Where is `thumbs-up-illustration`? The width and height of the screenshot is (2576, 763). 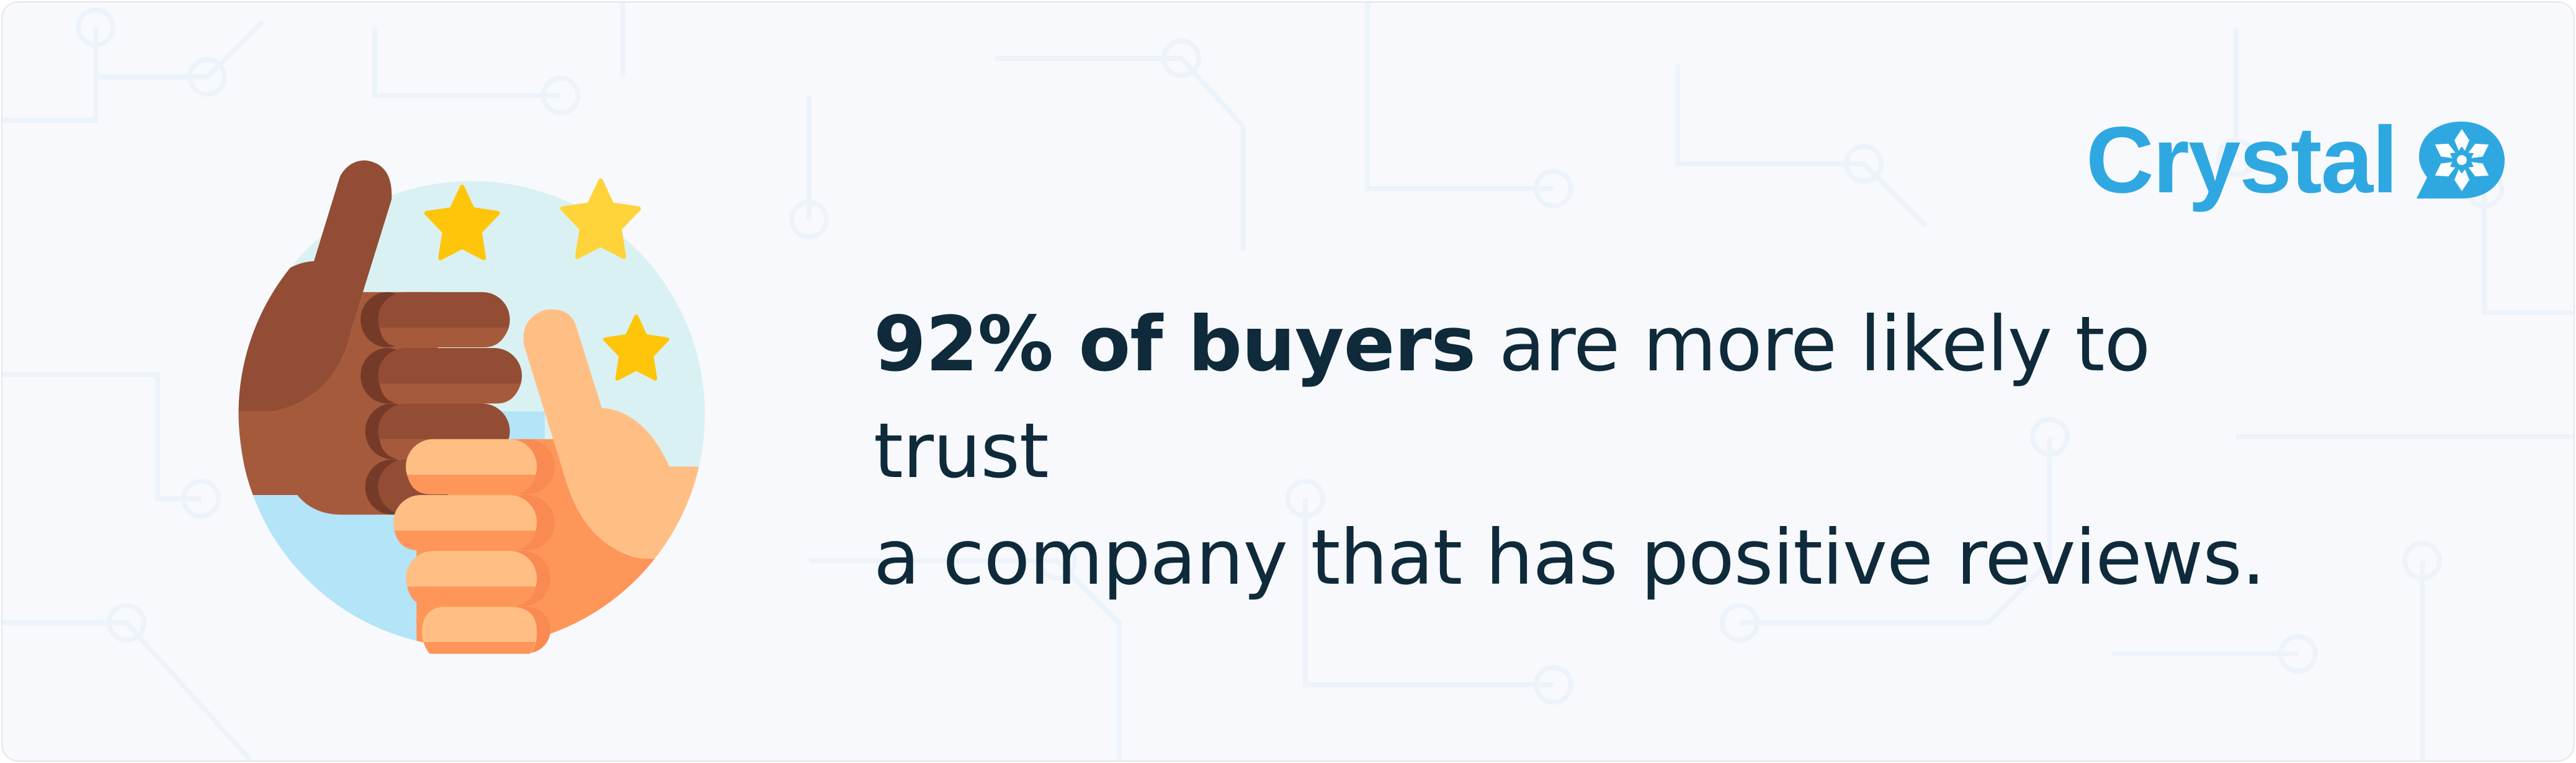
thumbs-up-illustration is located at coordinates (471, 407).